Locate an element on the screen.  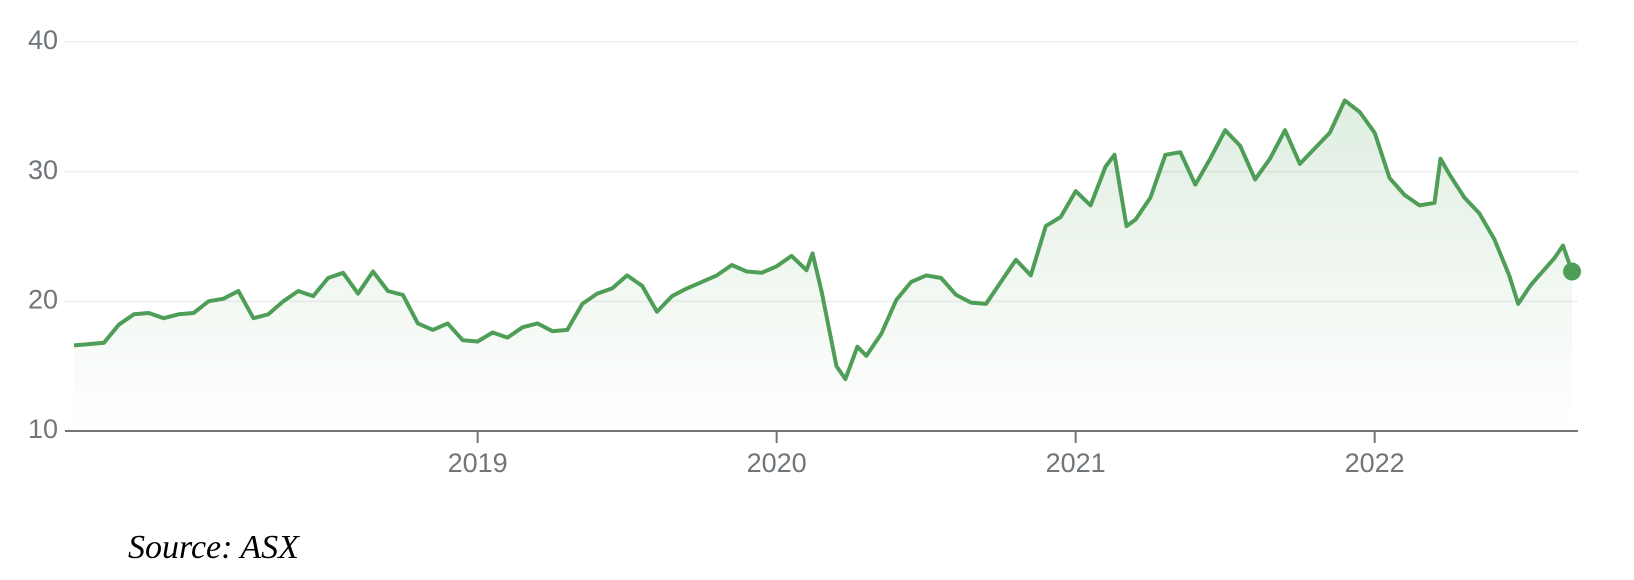
source-note: Source: ASX is located at coordinates (214, 547).